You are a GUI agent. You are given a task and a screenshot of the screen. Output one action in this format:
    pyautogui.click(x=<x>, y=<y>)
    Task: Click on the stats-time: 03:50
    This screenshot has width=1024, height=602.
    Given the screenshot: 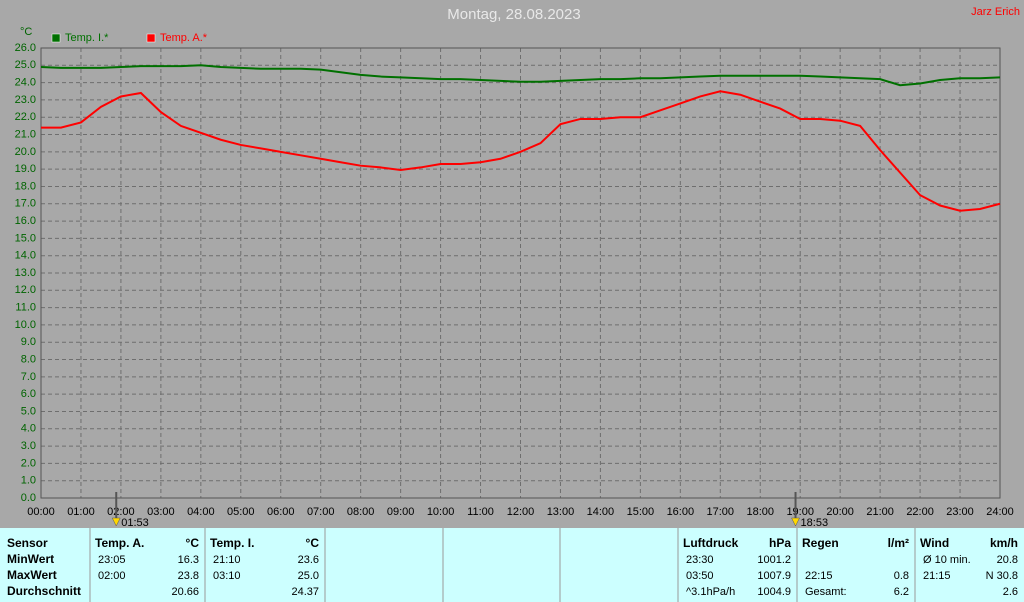 What is the action you would take?
    pyautogui.click(x=700, y=576)
    